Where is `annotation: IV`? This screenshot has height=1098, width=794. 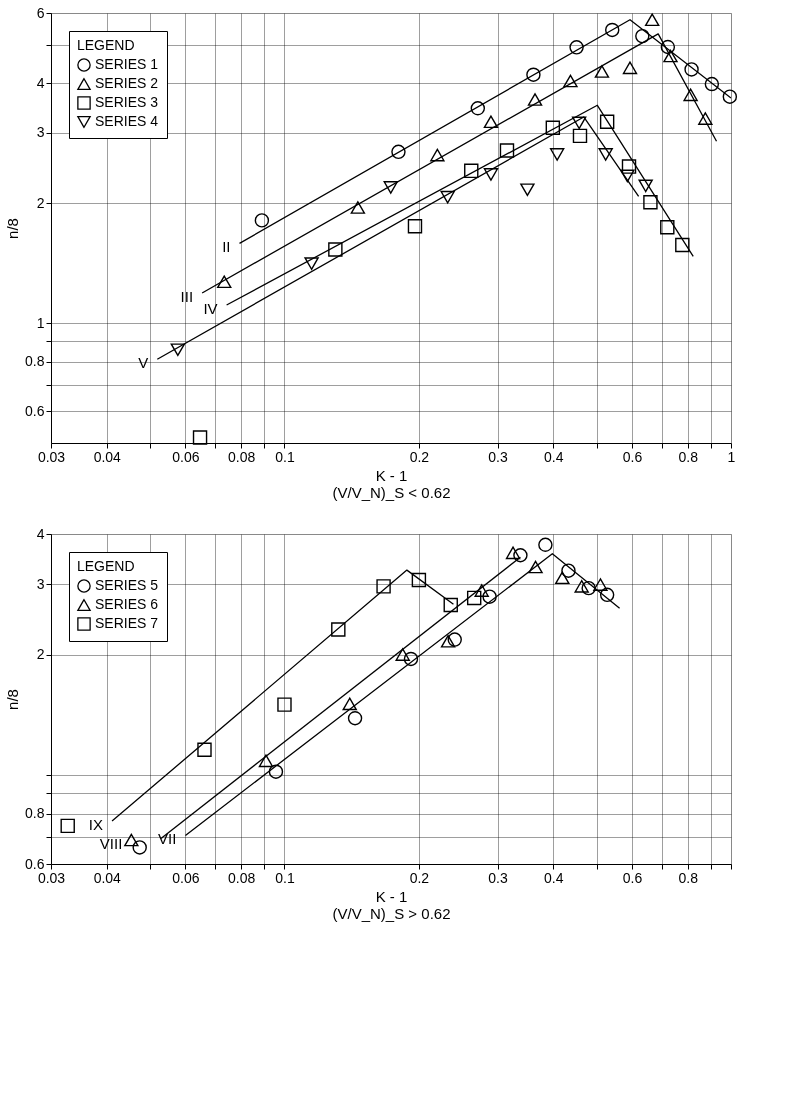 annotation: IV is located at coordinates (210, 308).